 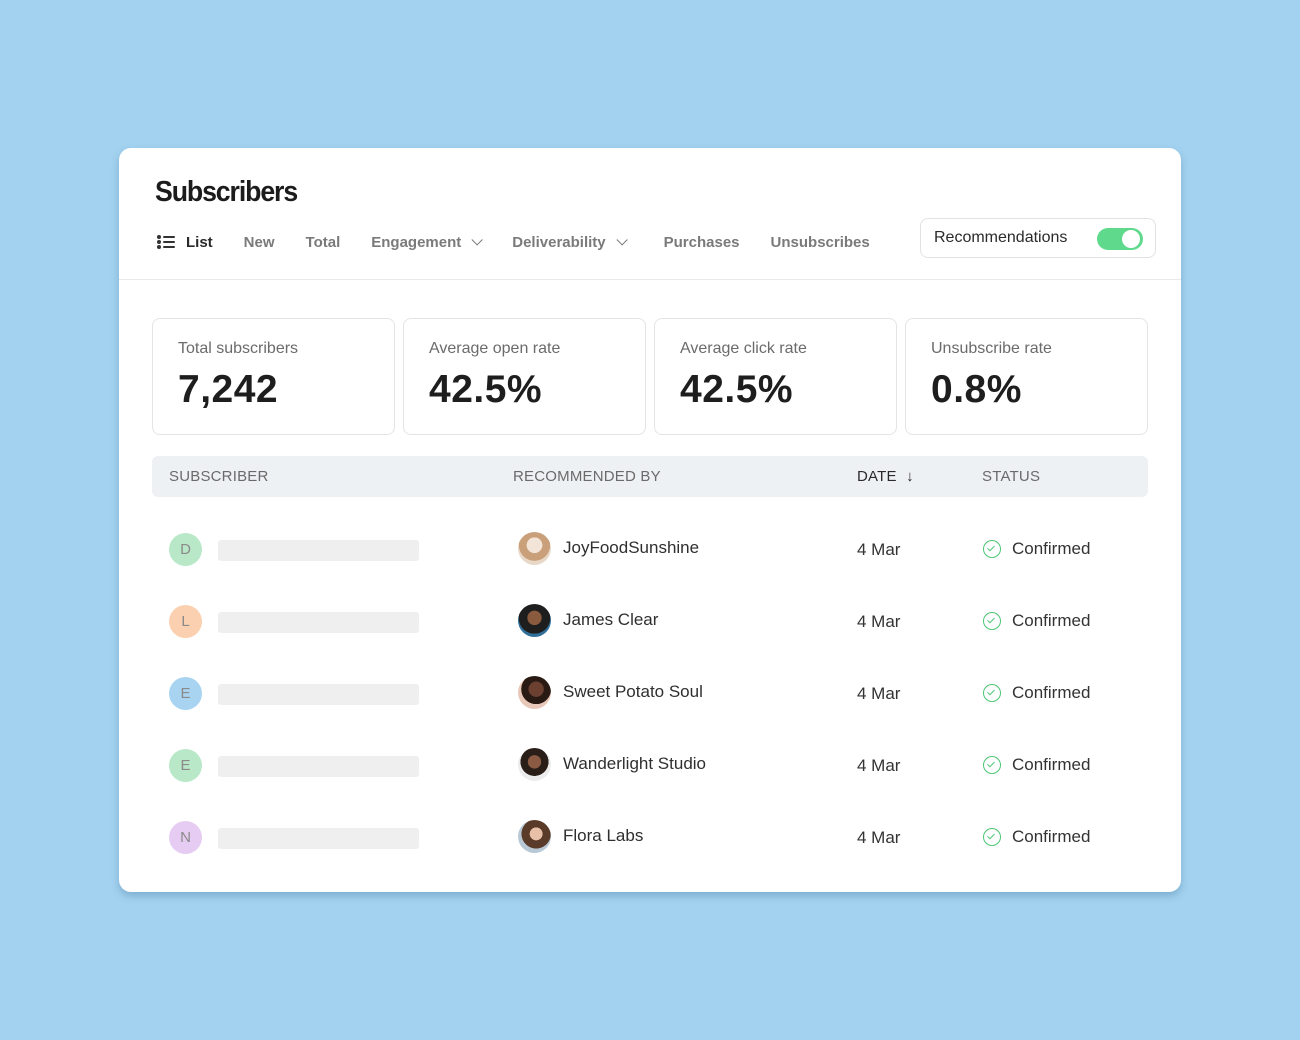 What do you see at coordinates (877, 476) in the screenshot?
I see `date-header-label: DATE` at bounding box center [877, 476].